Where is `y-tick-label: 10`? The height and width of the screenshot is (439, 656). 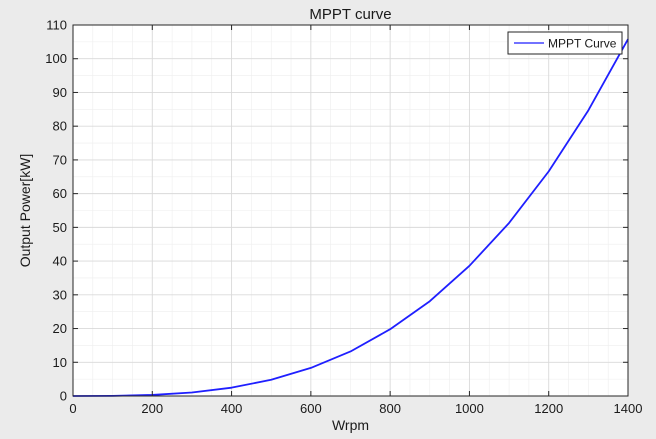
y-tick-label: 10 is located at coordinates (60, 362).